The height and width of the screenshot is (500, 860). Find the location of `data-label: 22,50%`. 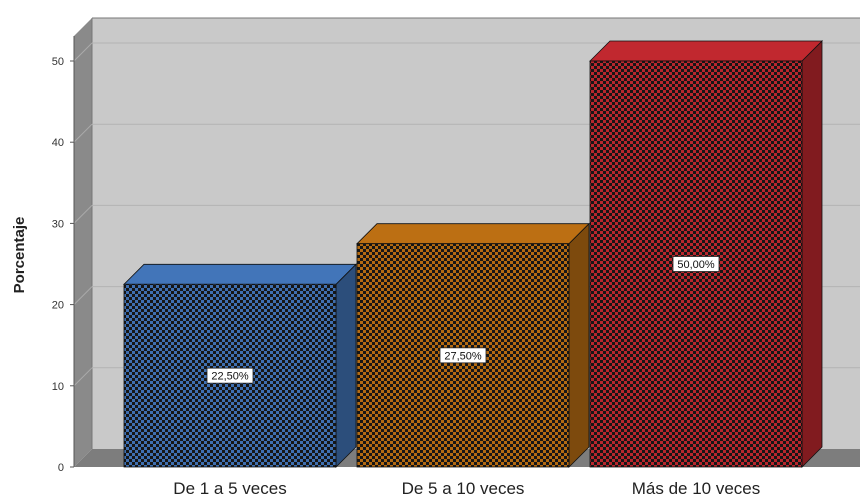

data-label: 22,50% is located at coordinates (230, 377).